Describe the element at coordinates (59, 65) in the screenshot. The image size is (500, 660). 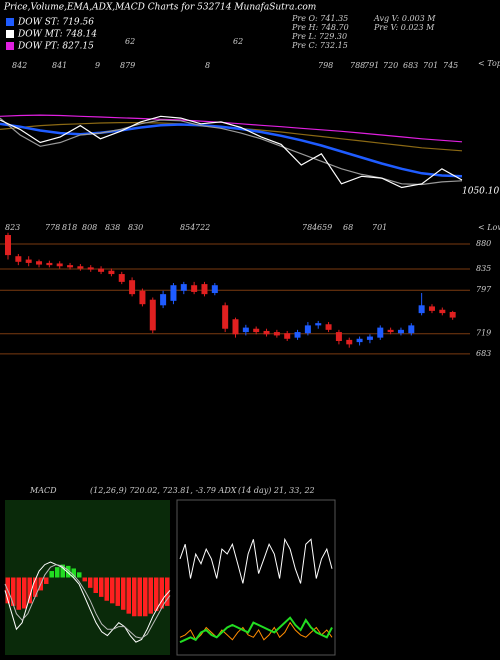
I see `annotation: 841` at that location.